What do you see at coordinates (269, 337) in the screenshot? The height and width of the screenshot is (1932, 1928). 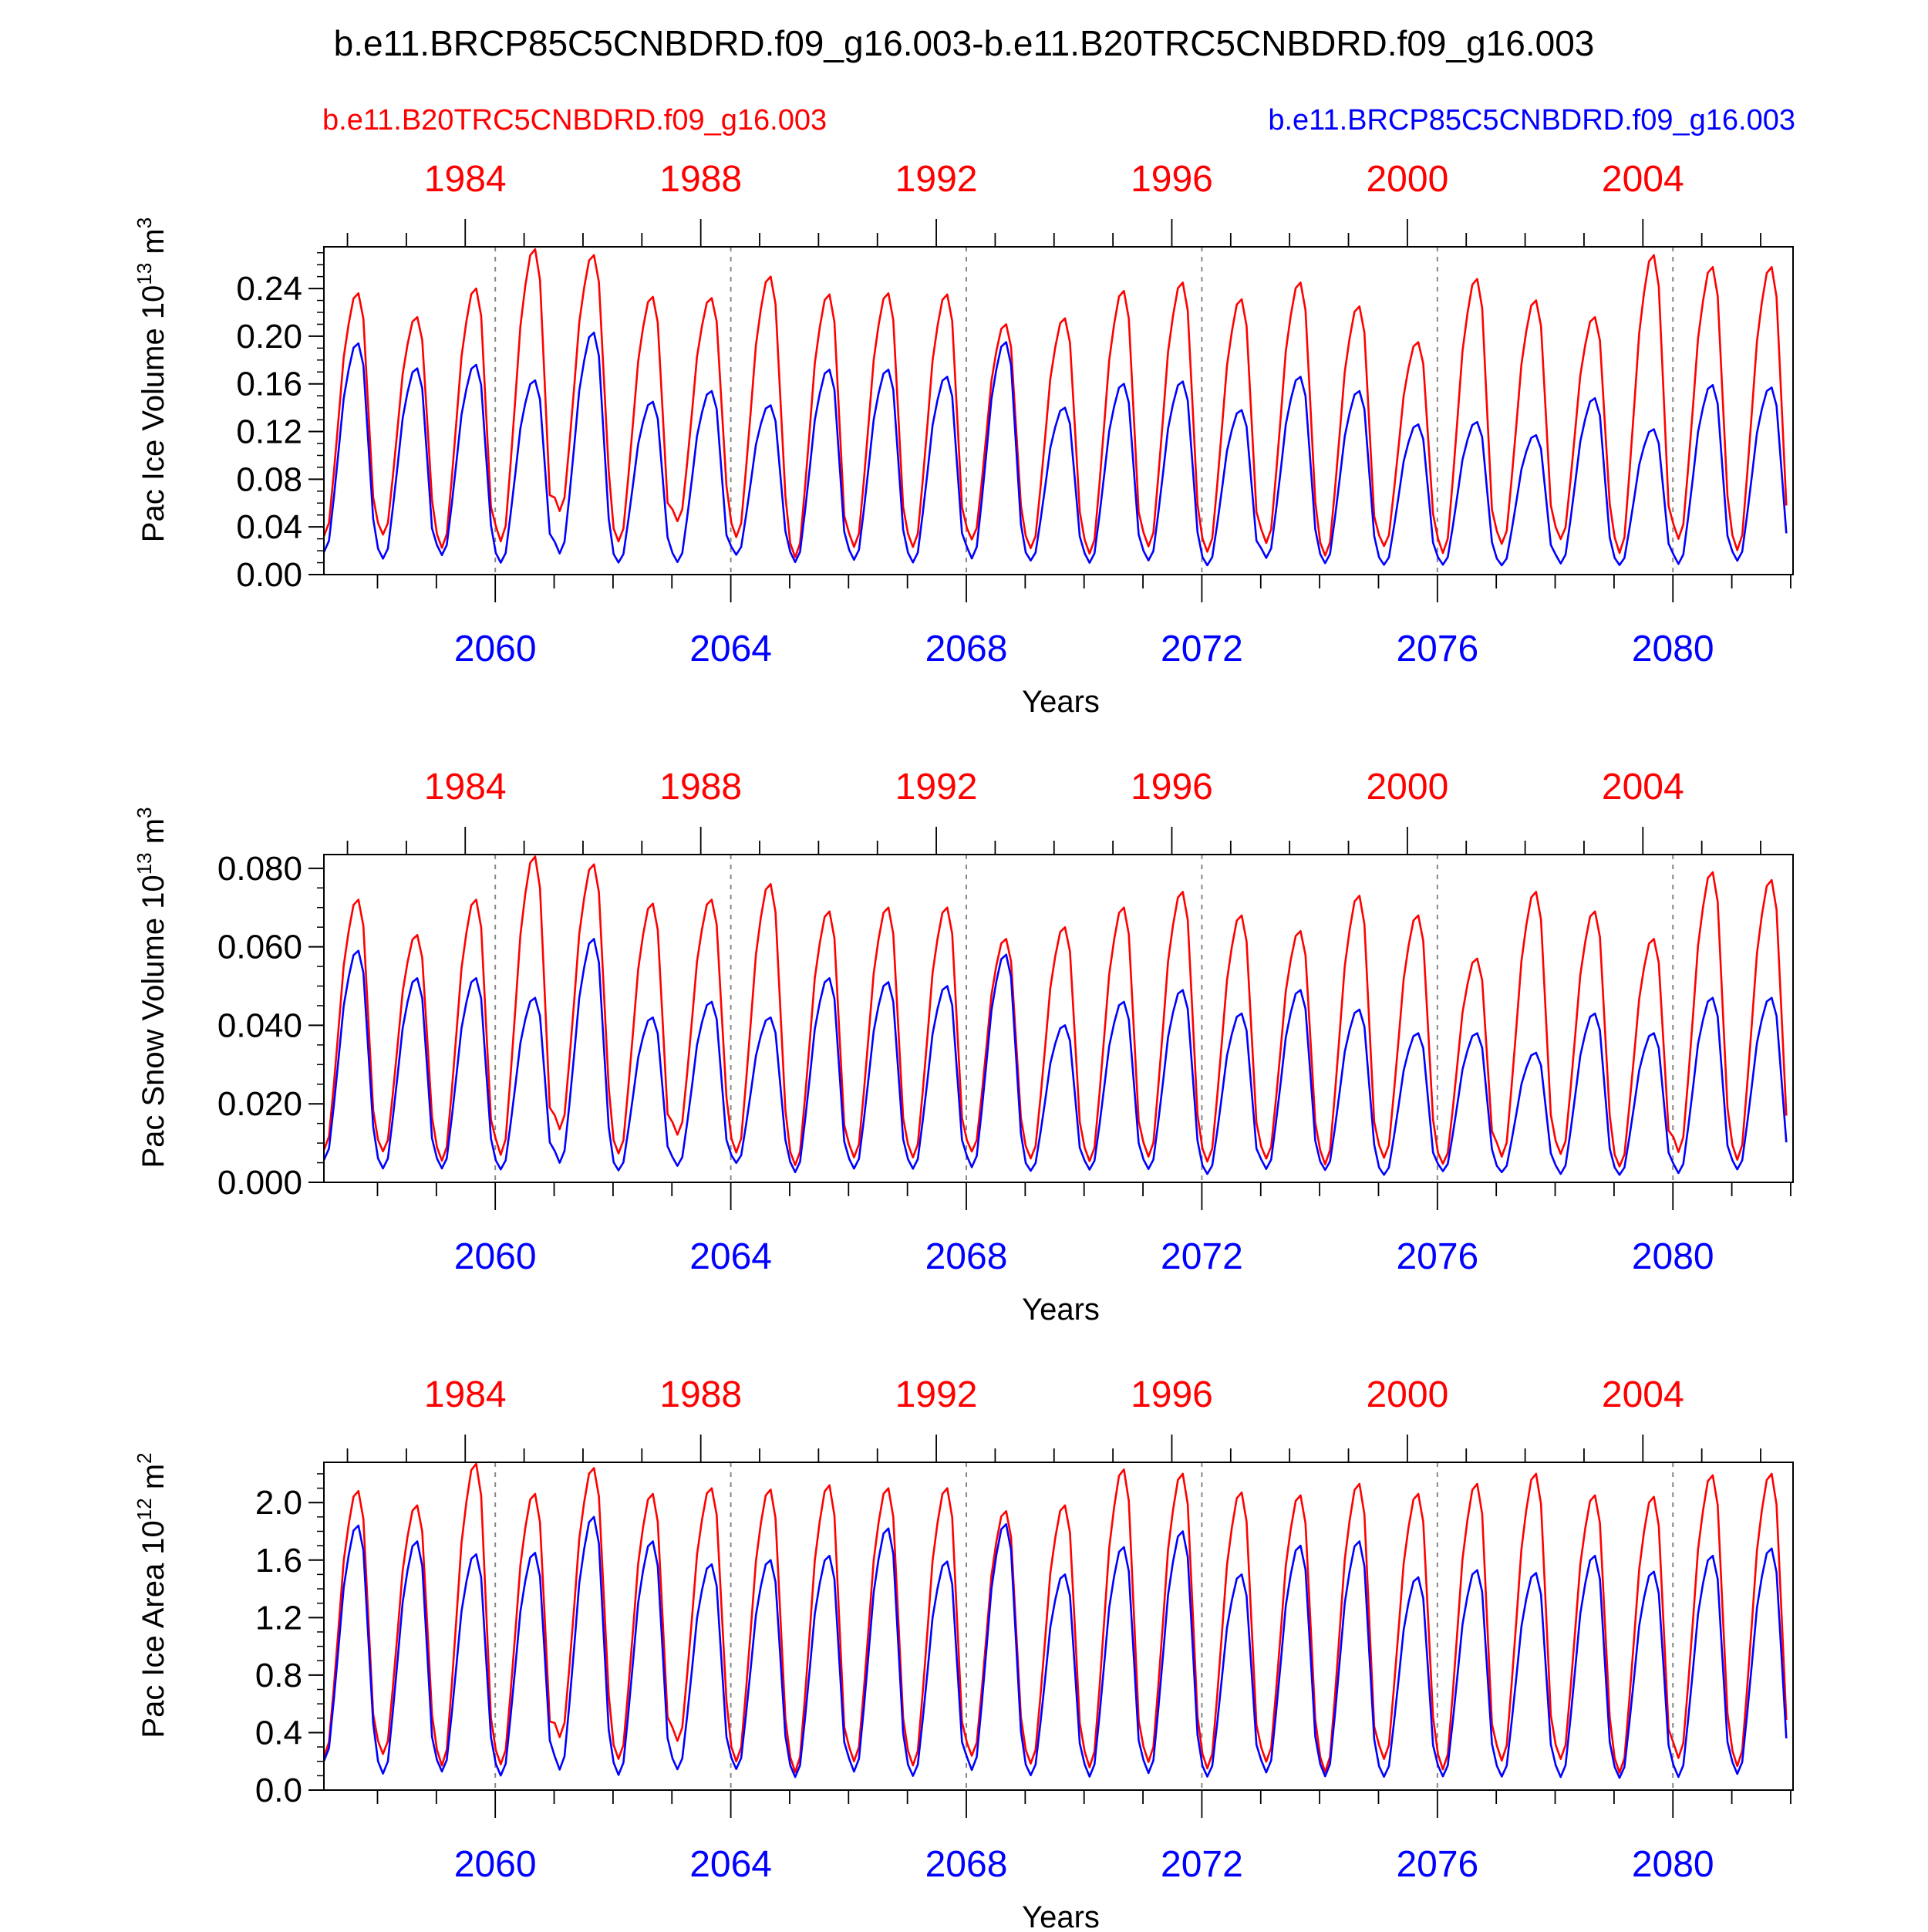 I see `y-tick-label: 0.20` at bounding box center [269, 337].